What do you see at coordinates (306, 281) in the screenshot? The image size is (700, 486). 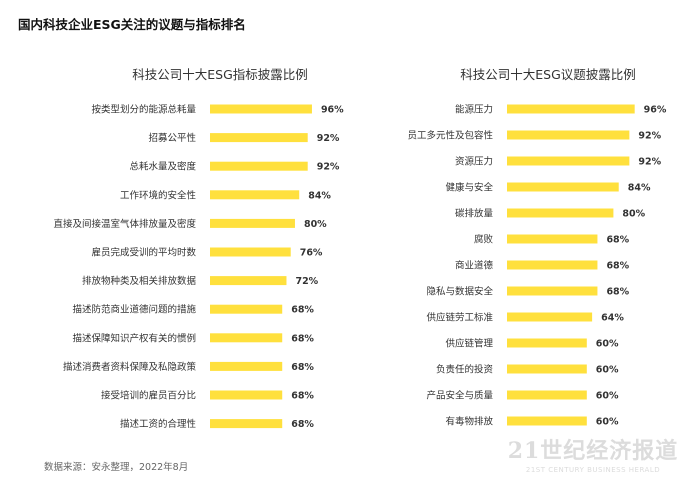 I see `left-value-label: 72%` at bounding box center [306, 281].